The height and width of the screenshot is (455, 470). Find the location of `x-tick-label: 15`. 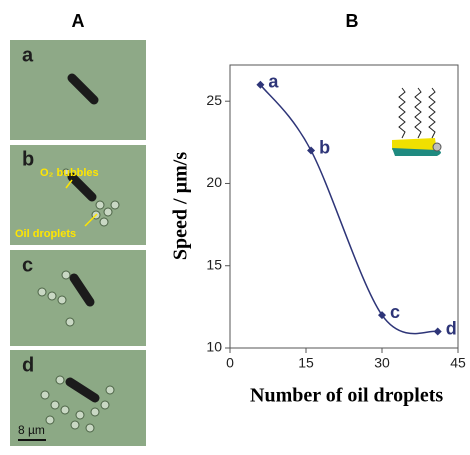

x-tick-label: 15 is located at coordinates (306, 363).